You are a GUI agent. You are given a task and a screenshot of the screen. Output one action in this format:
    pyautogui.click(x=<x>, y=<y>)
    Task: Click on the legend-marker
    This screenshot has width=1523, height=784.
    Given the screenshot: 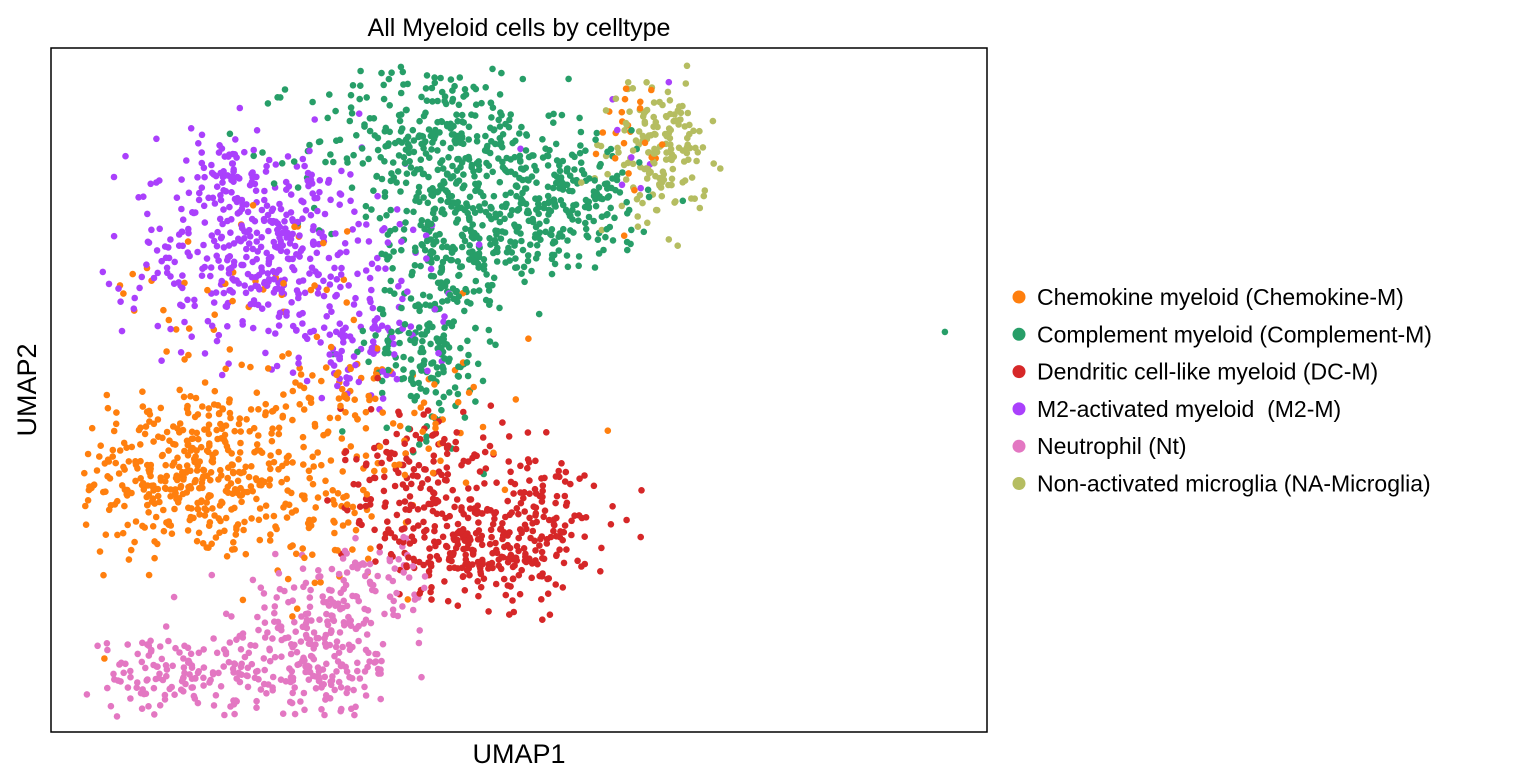 What is the action you would take?
    pyautogui.click(x=1019, y=409)
    